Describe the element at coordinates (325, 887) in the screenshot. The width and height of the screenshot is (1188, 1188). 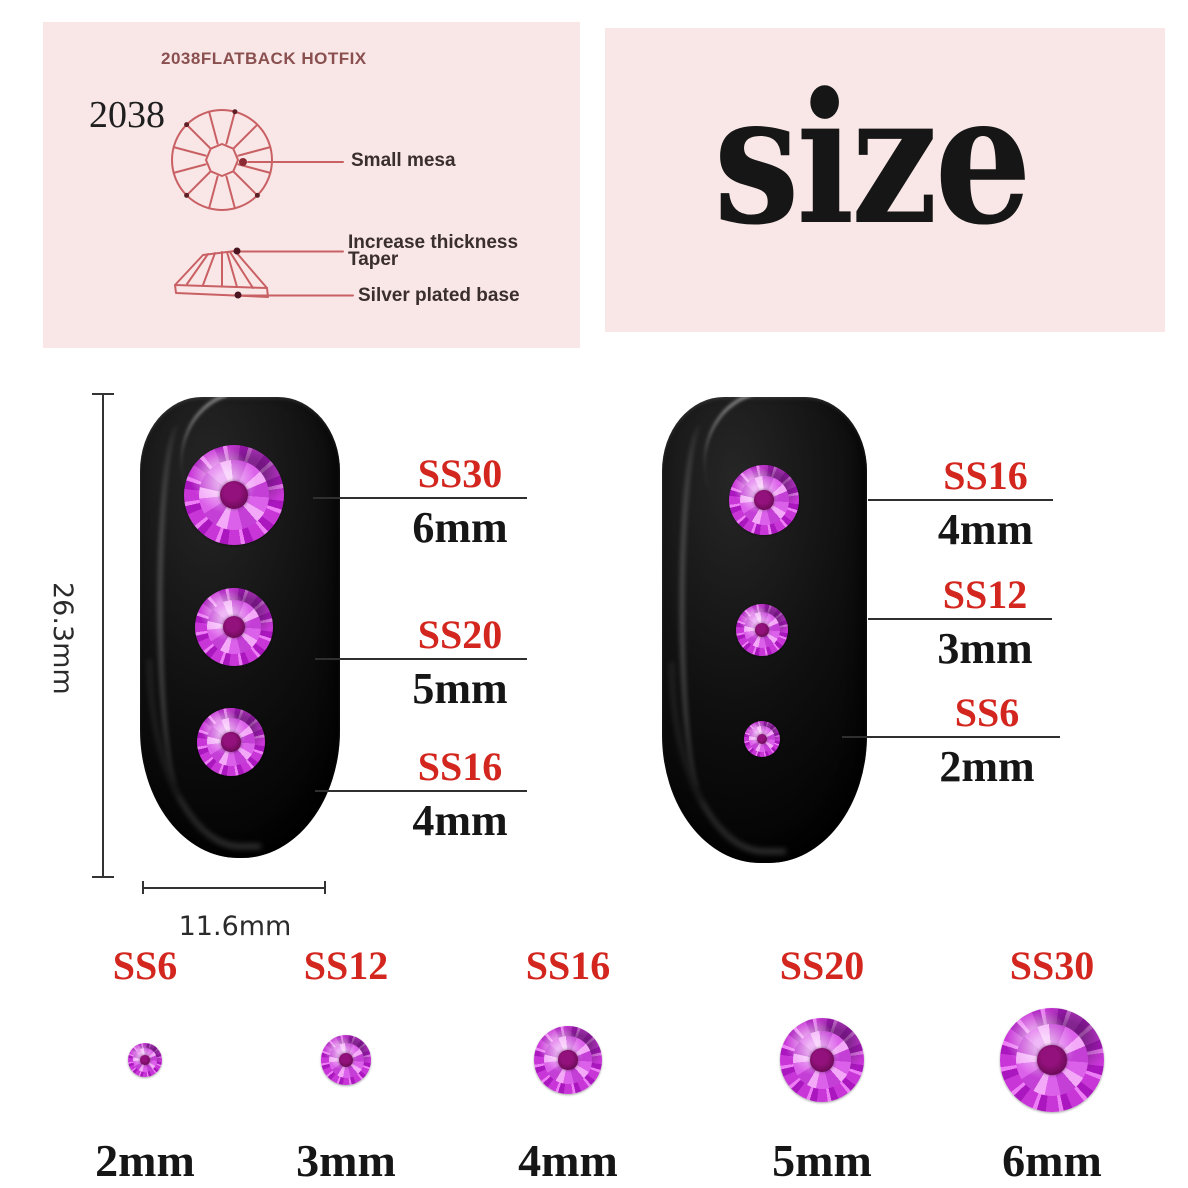
I see `horizontal-dimension-cap-right` at that location.